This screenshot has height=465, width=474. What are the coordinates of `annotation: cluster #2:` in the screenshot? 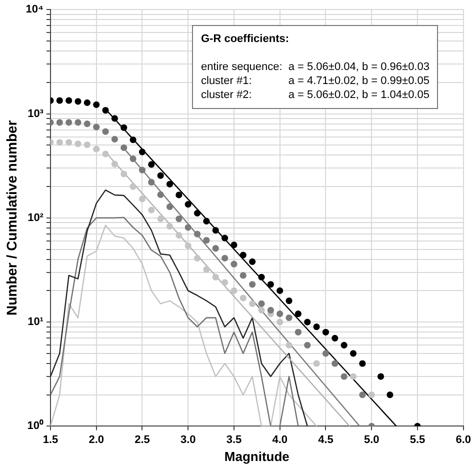 It's located at (227, 95).